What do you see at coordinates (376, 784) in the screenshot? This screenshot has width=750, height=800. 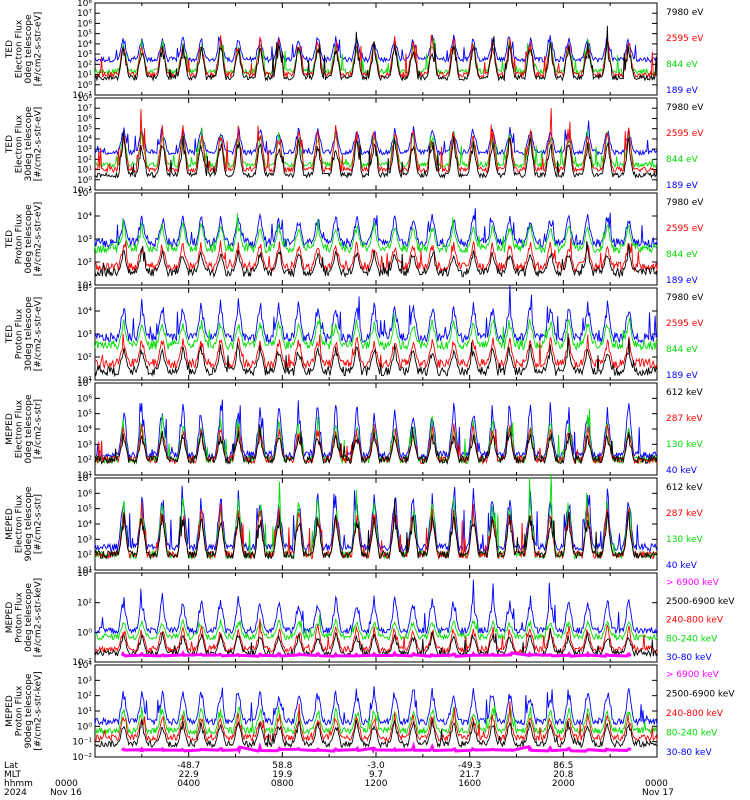 I see `x-tick-hhmm: 1200` at bounding box center [376, 784].